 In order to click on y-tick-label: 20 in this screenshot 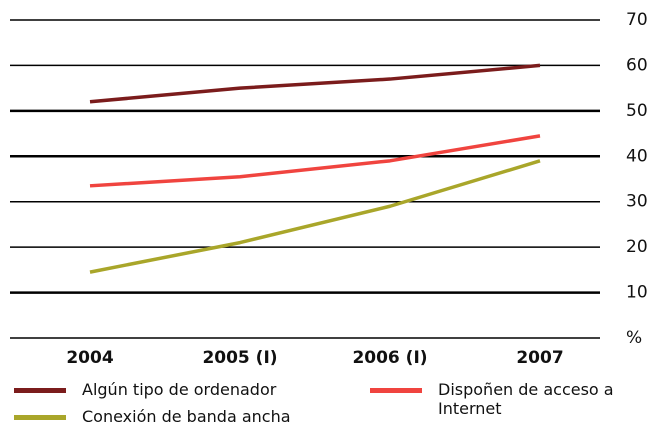, I will do `click(637, 247)`.